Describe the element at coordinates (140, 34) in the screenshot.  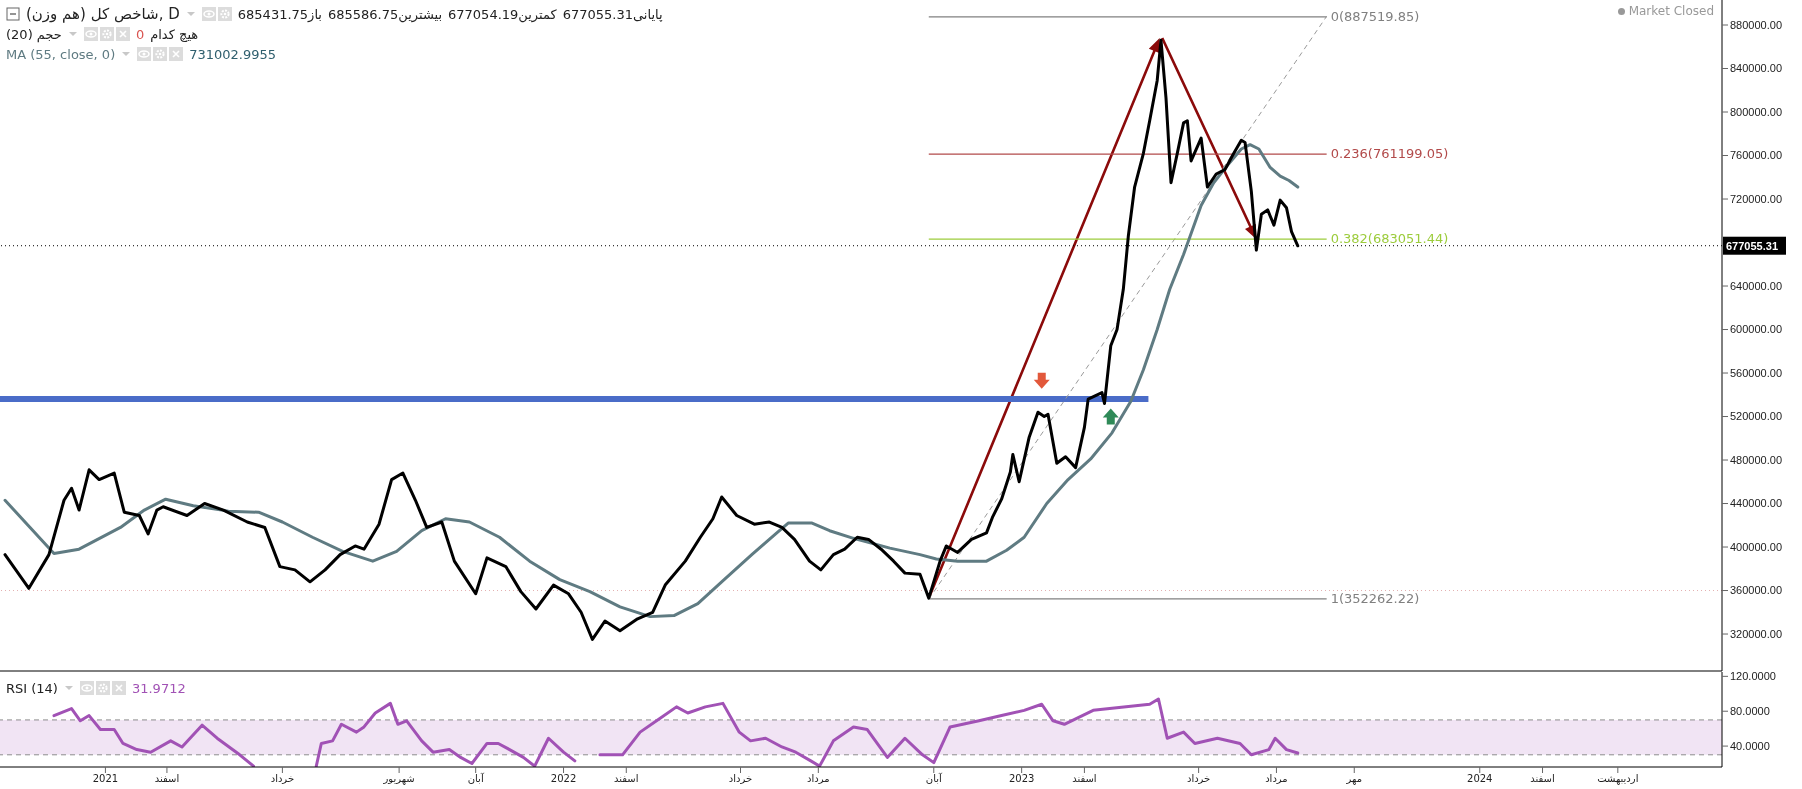
I see `annotation: 0` at that location.